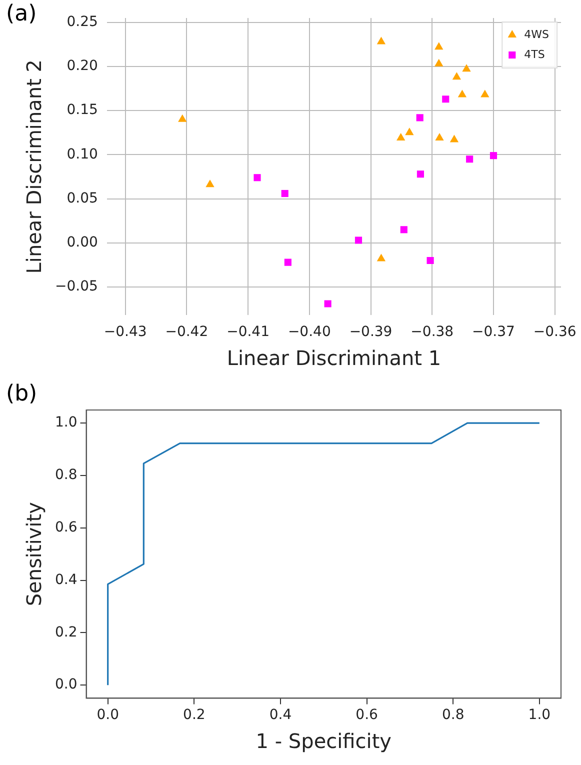 The height and width of the screenshot is (765, 581). Describe the element at coordinates (66, 632) in the screenshot. I see `y-tick-label: 0.2` at that location.